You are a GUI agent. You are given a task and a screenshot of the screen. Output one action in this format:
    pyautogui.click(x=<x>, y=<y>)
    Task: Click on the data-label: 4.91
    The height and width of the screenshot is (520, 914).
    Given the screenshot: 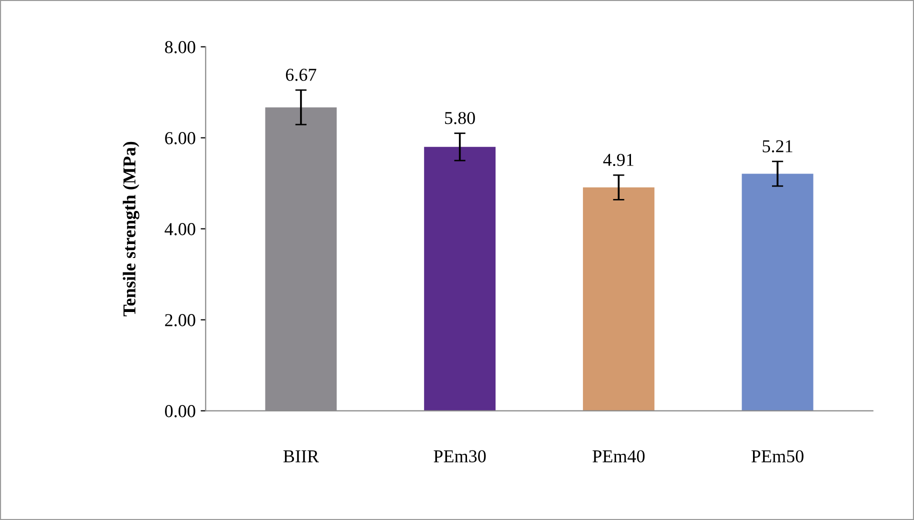 What is the action you would take?
    pyautogui.click(x=618, y=160)
    